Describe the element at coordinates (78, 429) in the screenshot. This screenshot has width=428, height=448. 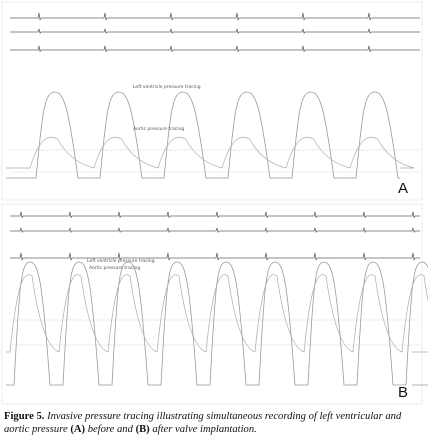
I see `caption-ref: (A)` at that location.